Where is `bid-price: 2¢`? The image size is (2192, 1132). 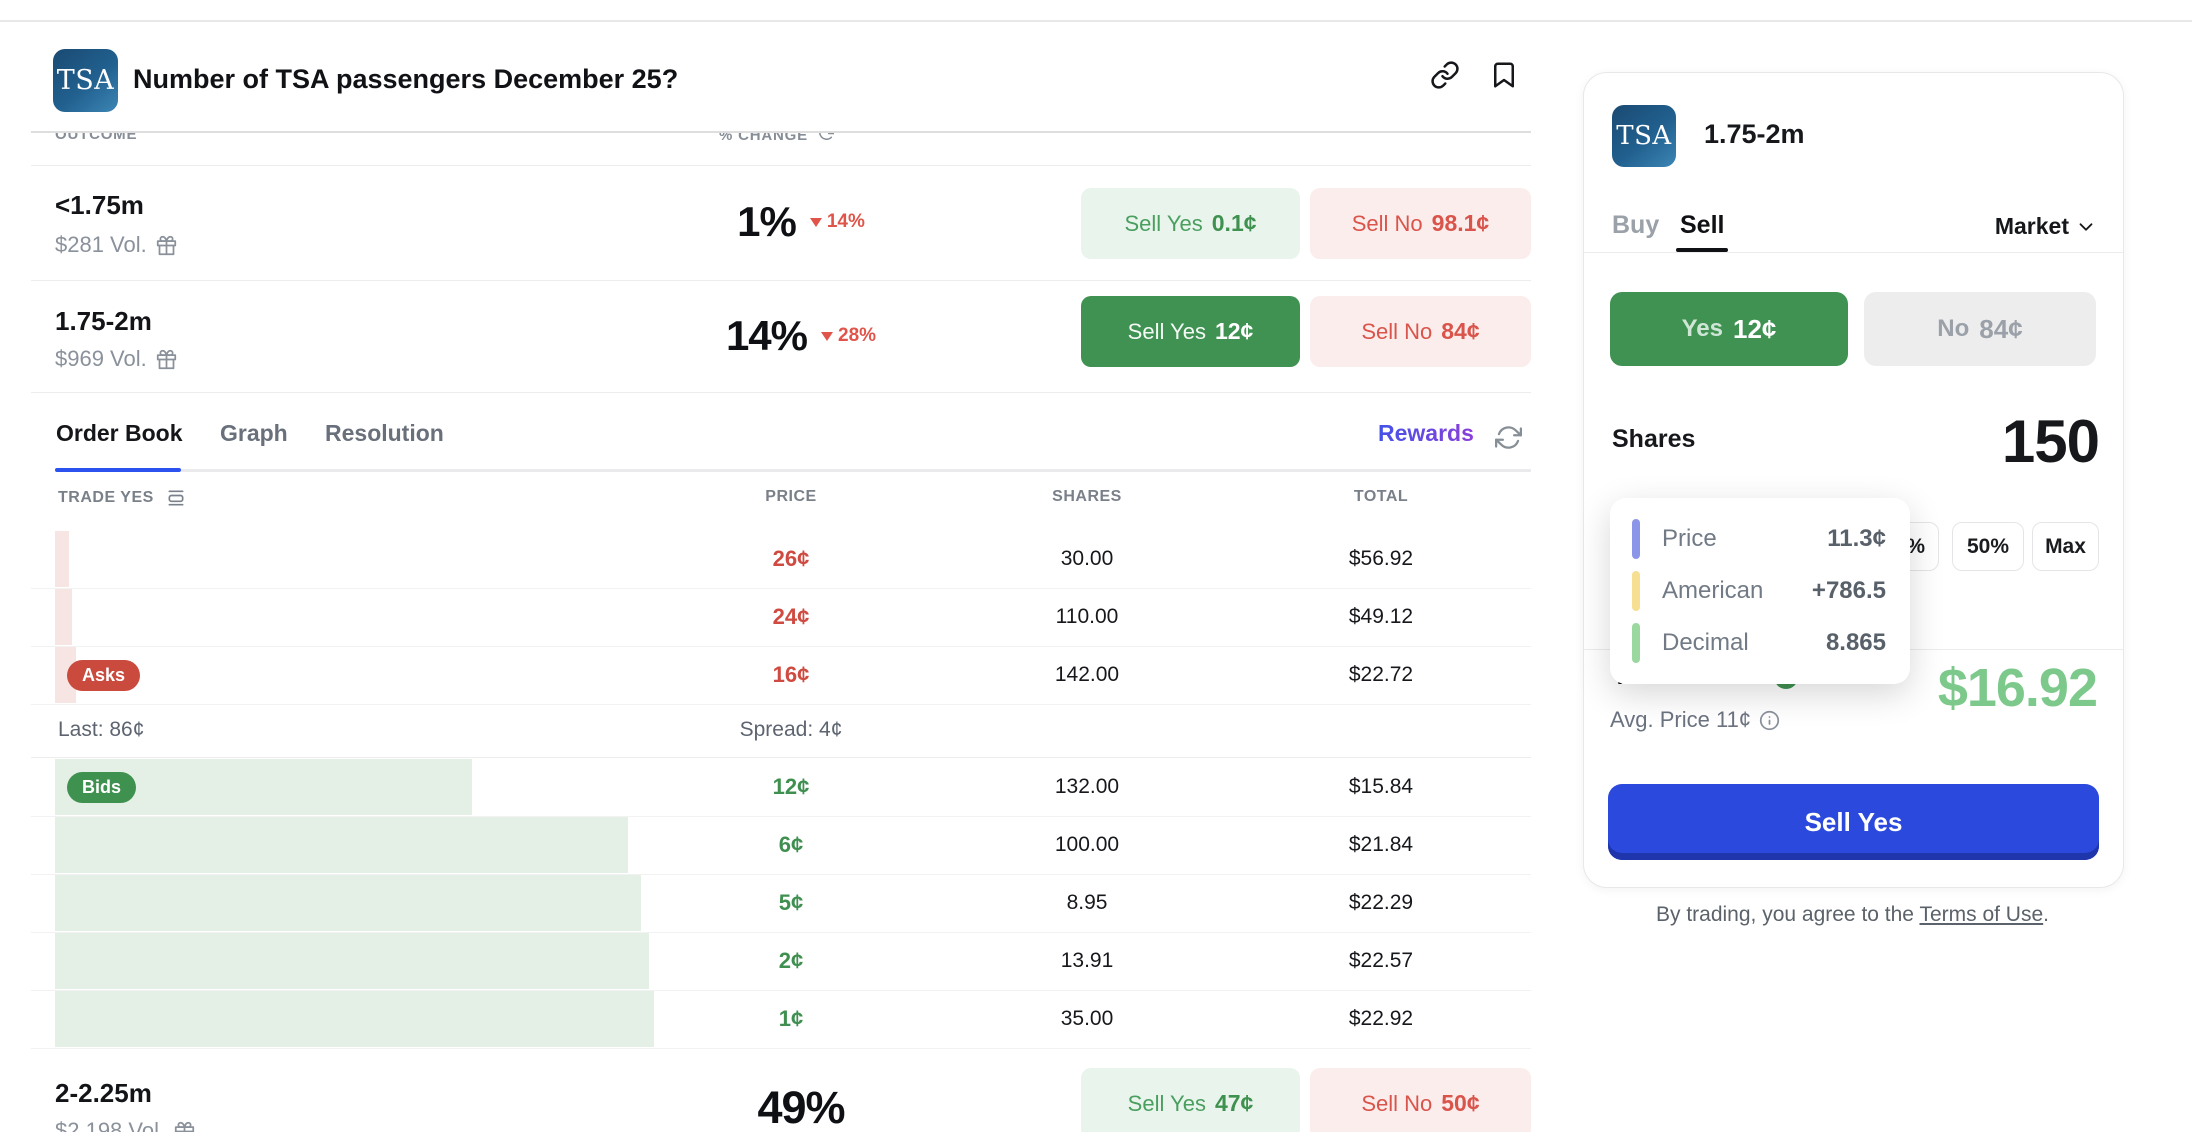 bid-price: 2¢ is located at coordinates (791, 960).